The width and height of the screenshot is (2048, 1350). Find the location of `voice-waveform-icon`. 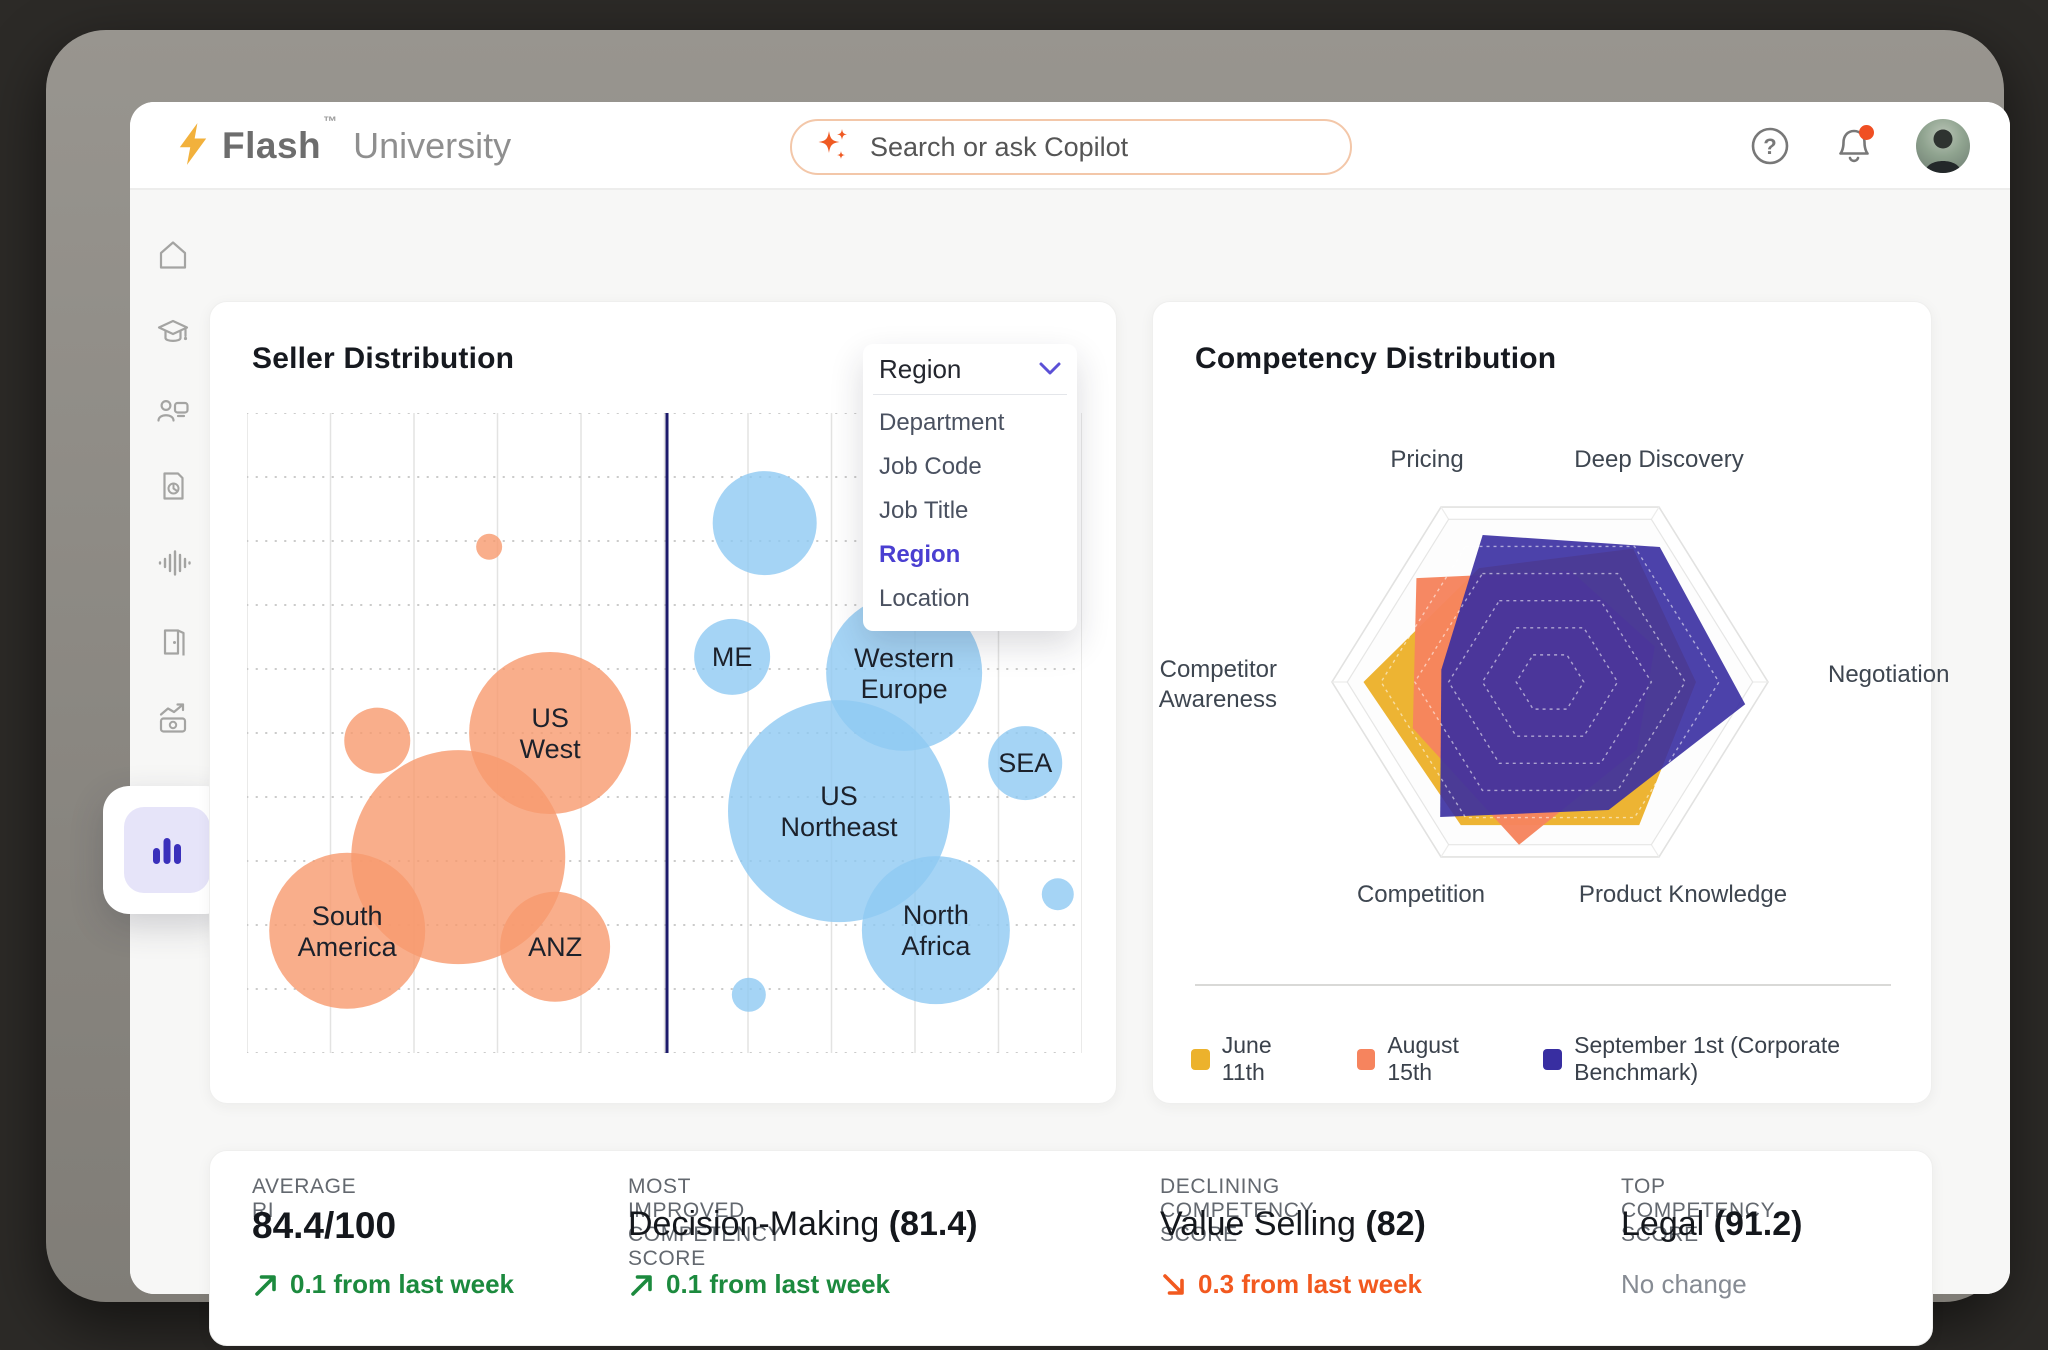

voice-waveform-icon is located at coordinates (174, 563).